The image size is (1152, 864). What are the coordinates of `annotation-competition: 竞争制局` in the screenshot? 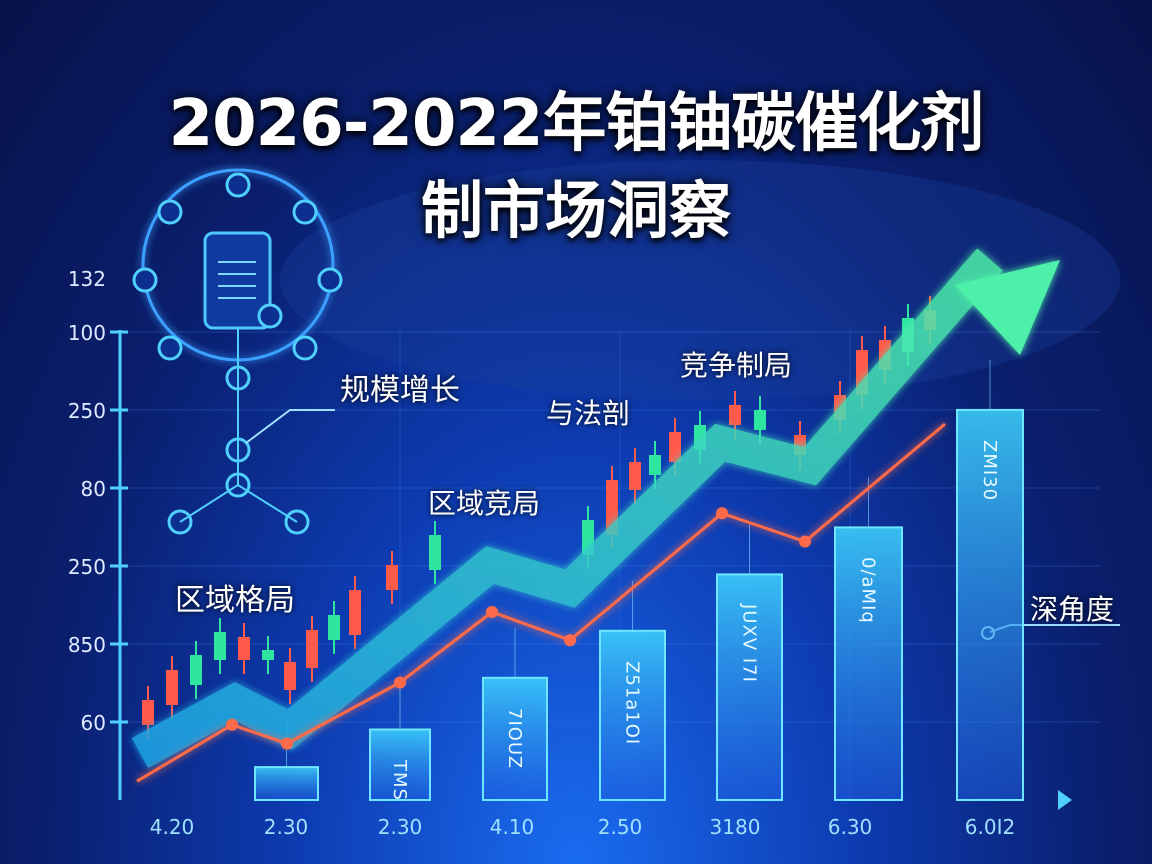 It's located at (736, 365).